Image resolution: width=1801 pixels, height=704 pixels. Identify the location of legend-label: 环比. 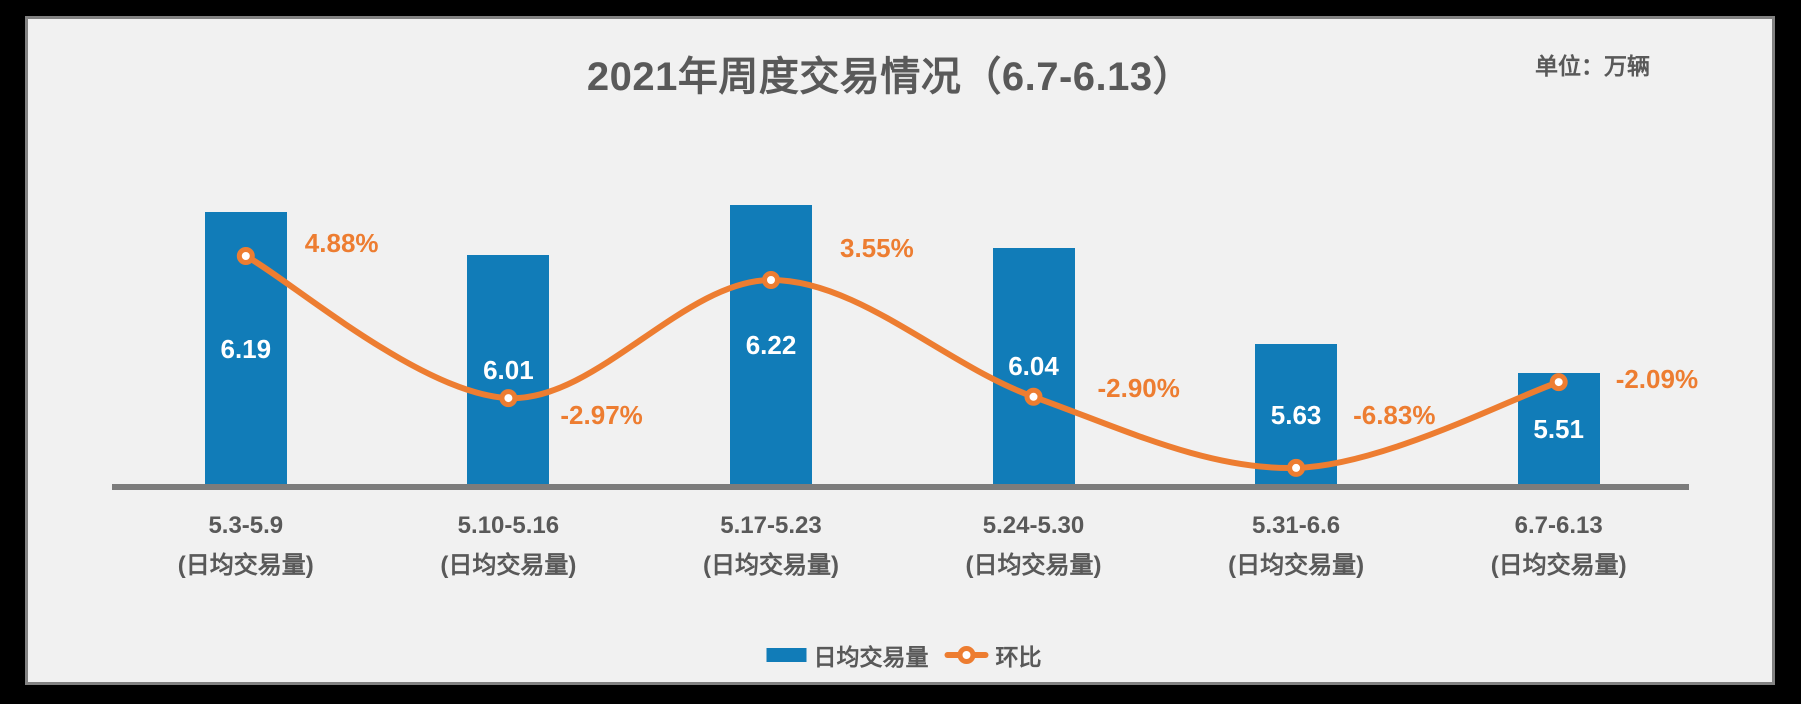
(1018, 657).